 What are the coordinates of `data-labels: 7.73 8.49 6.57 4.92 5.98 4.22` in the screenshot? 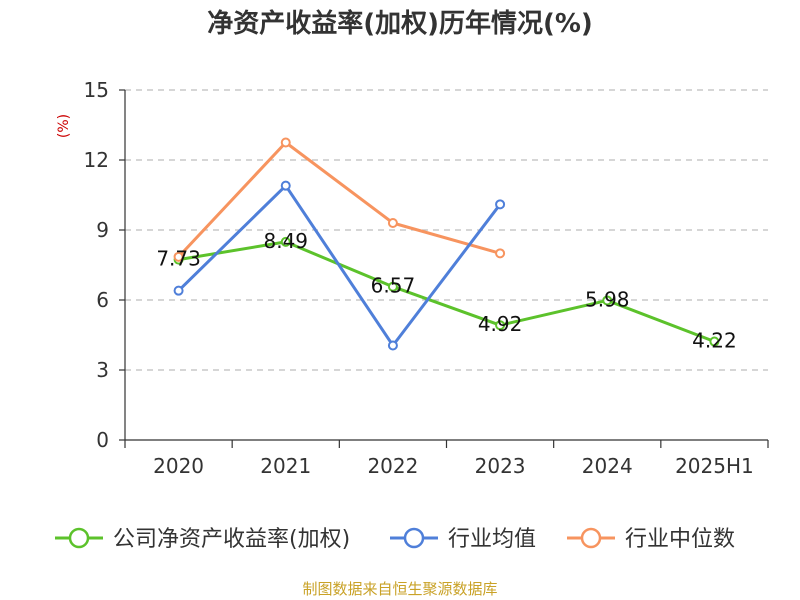 It's located at (446, 291).